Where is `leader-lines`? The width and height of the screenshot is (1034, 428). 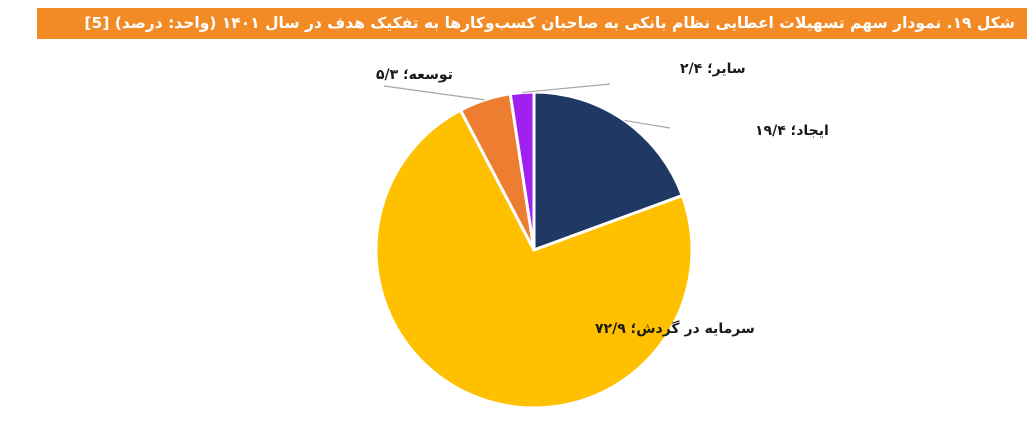 leader-lines is located at coordinates (527, 106).